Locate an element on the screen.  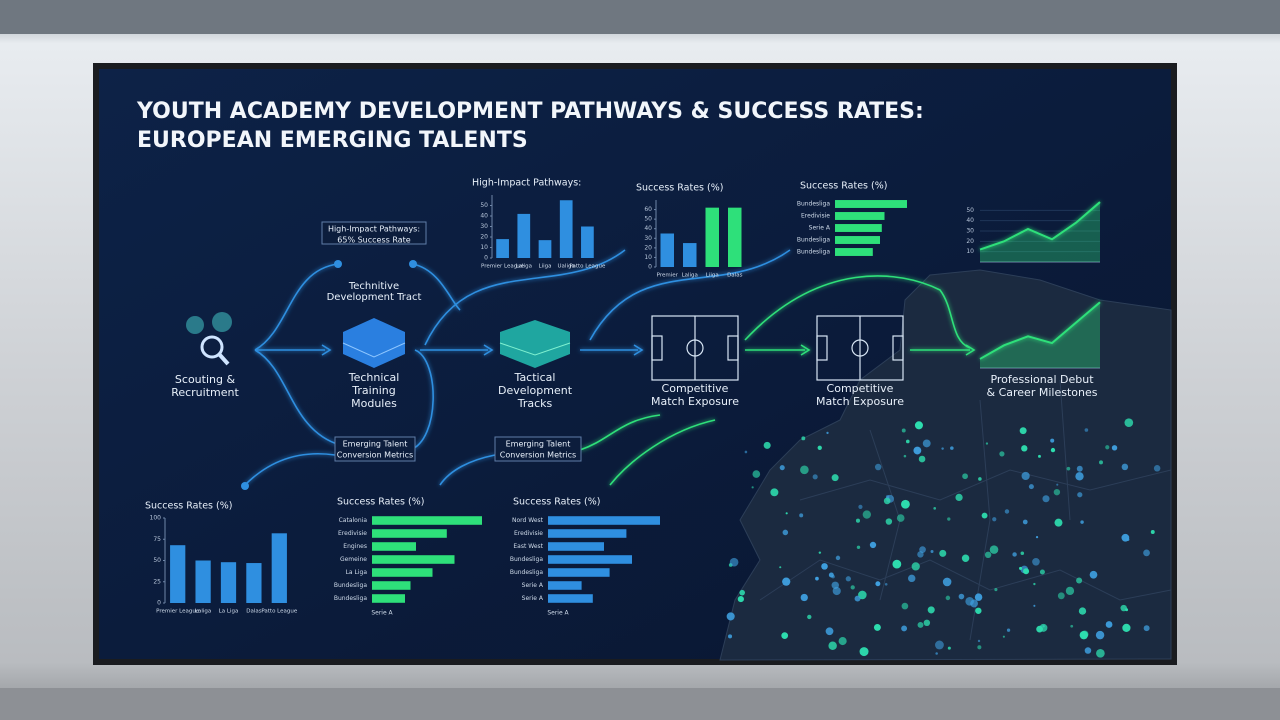
y-tick-label: 40 is located at coordinates (970, 220).